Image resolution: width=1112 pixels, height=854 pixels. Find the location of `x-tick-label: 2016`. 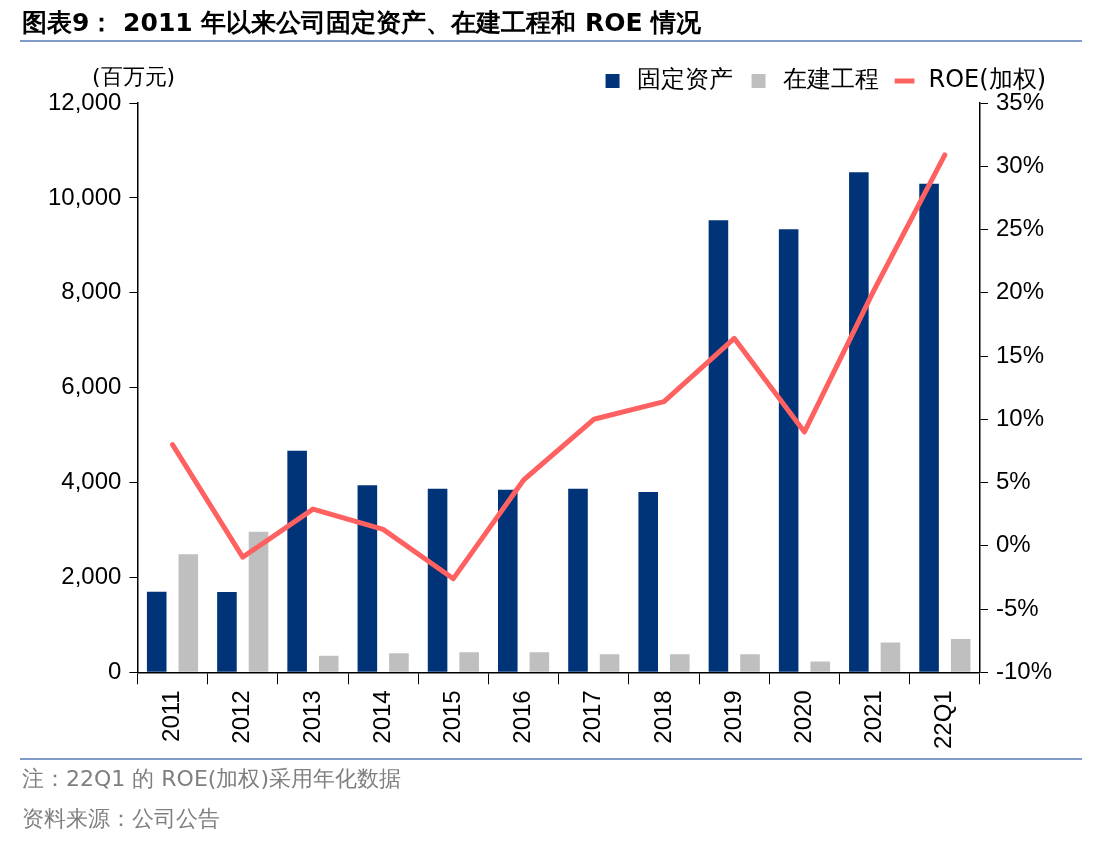

x-tick-label: 2016 is located at coordinates (522, 717).